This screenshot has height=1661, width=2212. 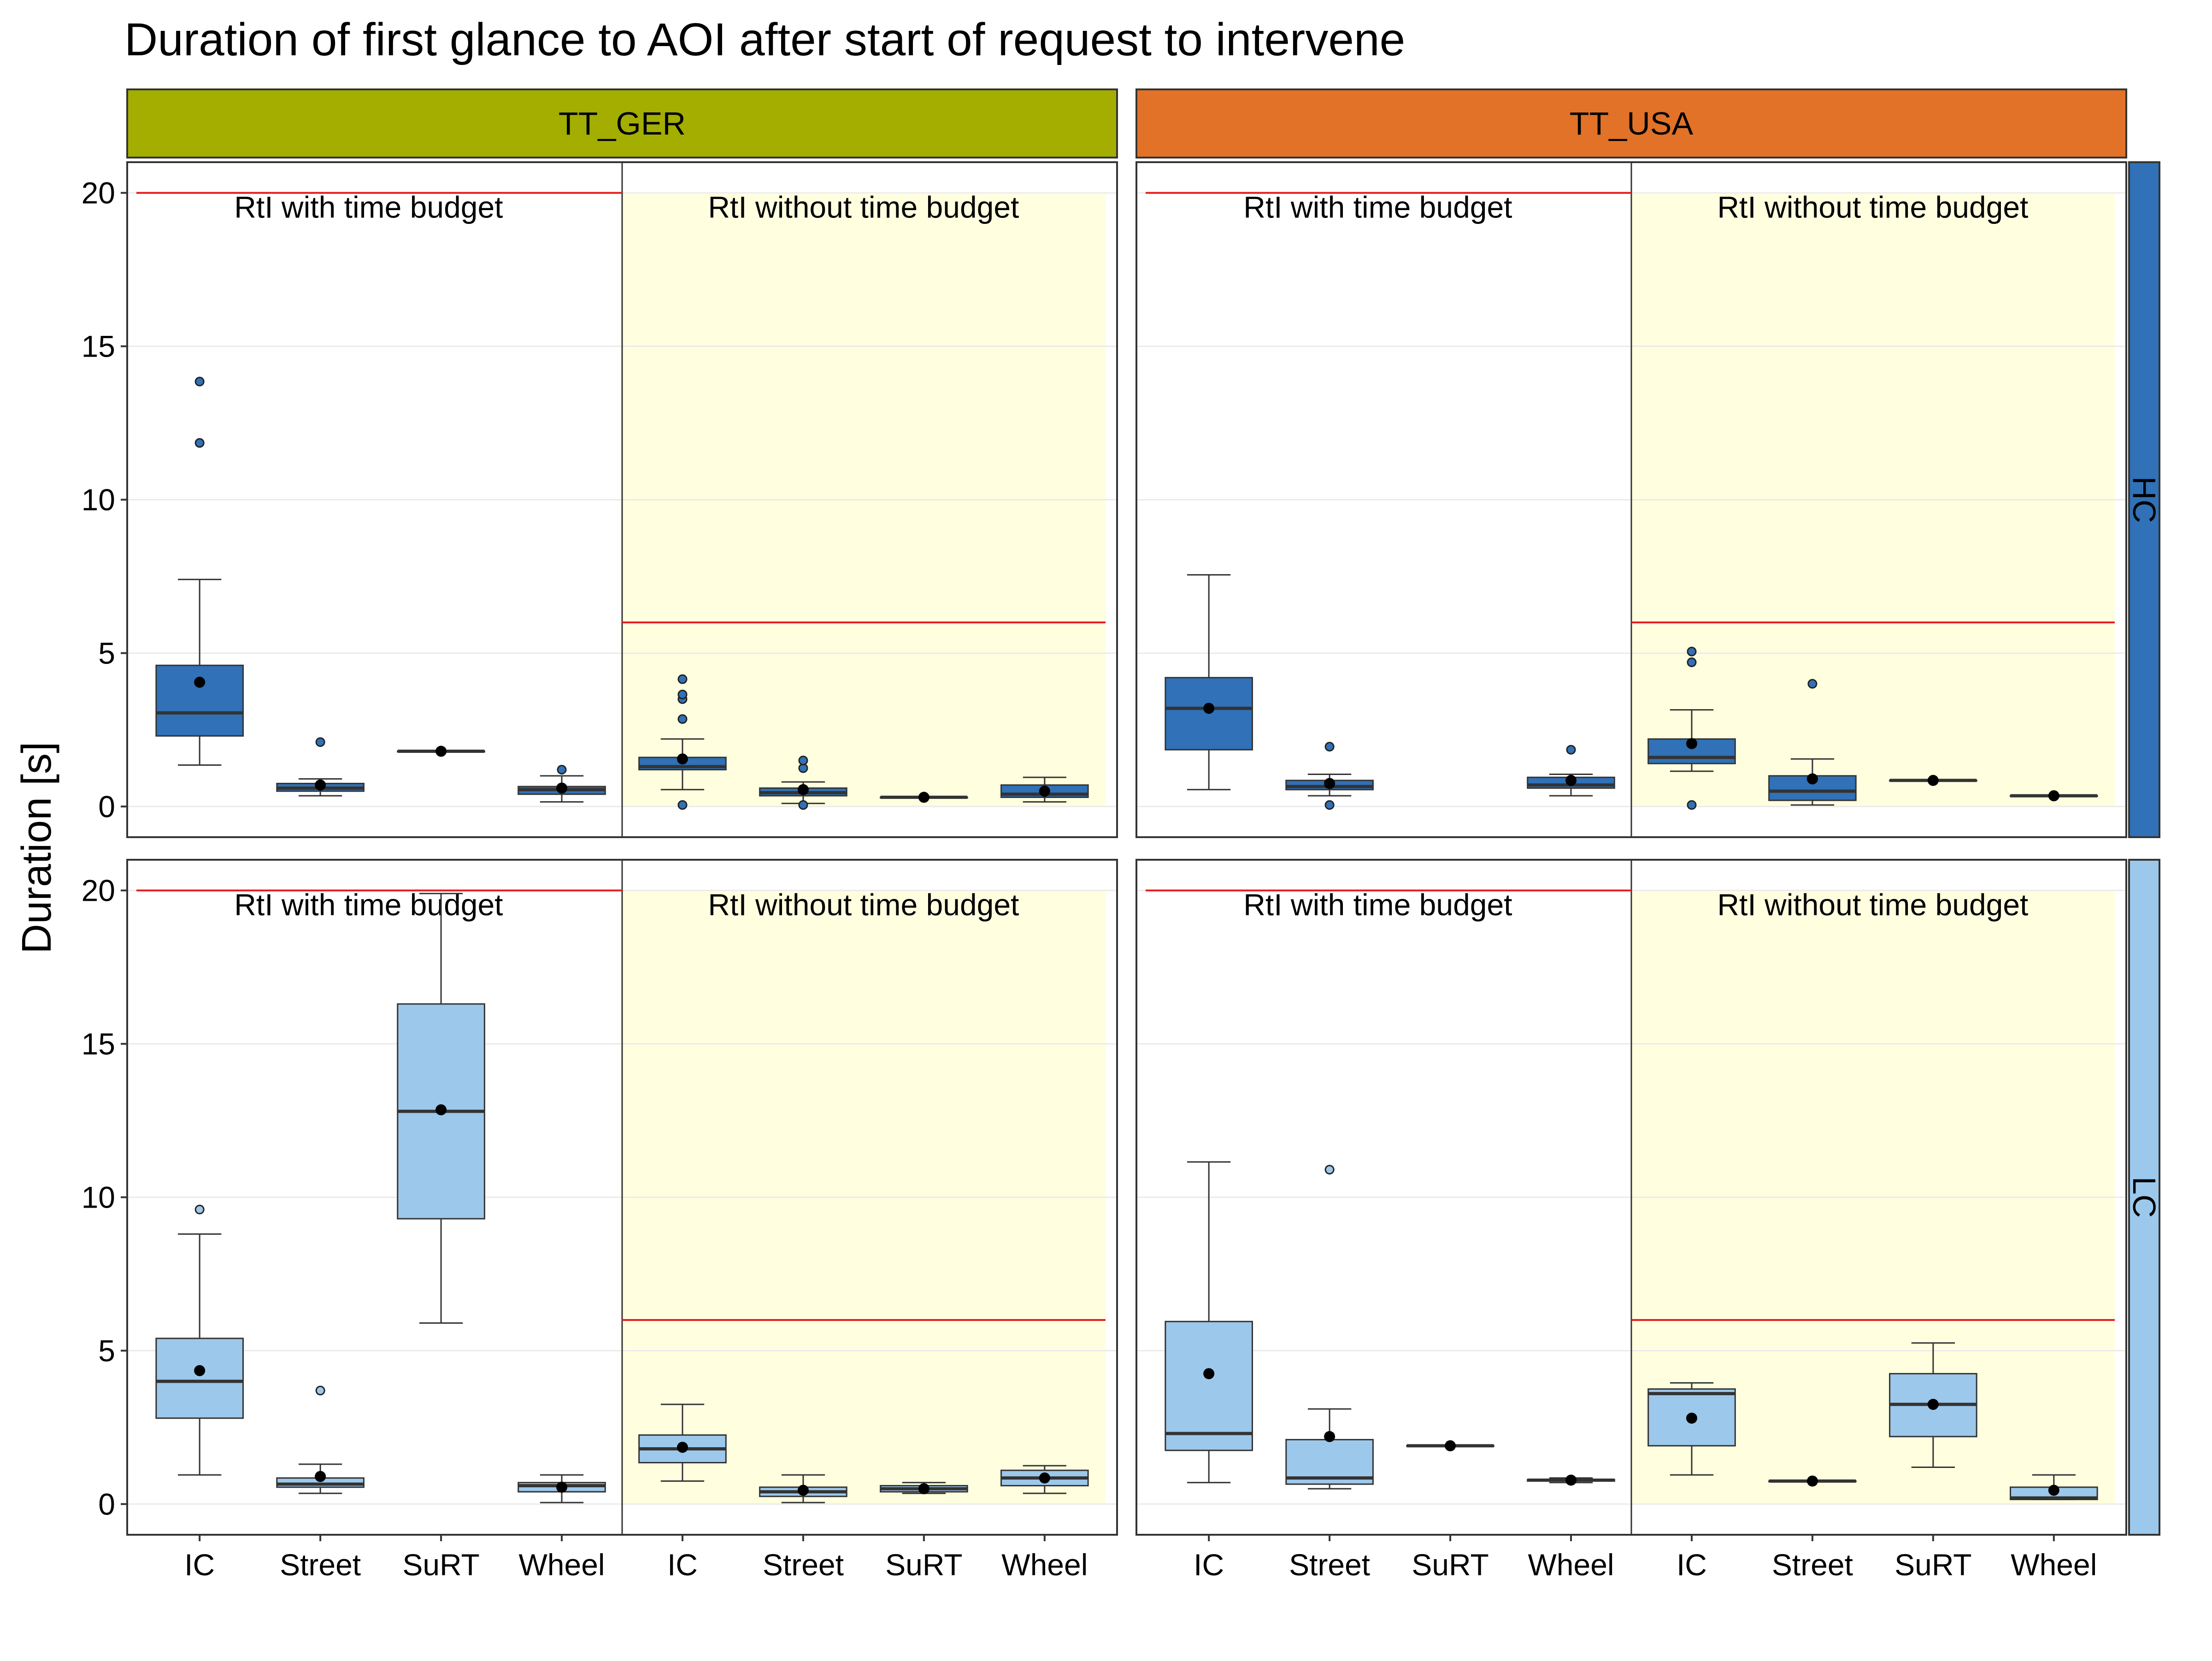 I want to click on facet-strip-label: TT_USA, so click(x=1632, y=123).